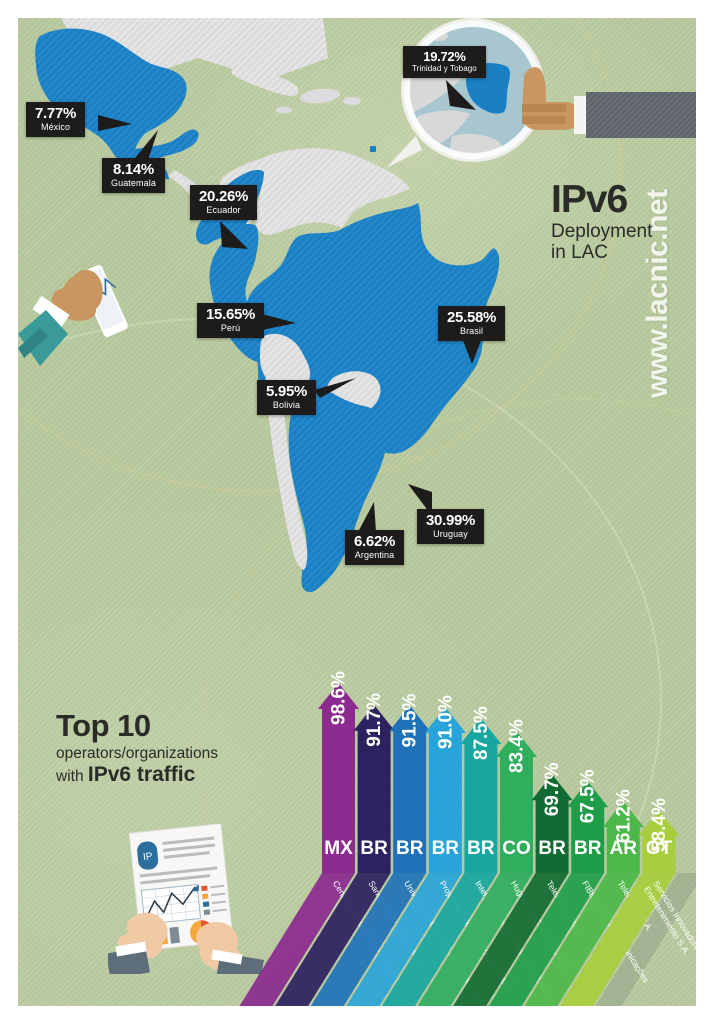 This screenshot has width=724, height=1024. I want to click on map-label-tail-brasil, so click(472, 351).